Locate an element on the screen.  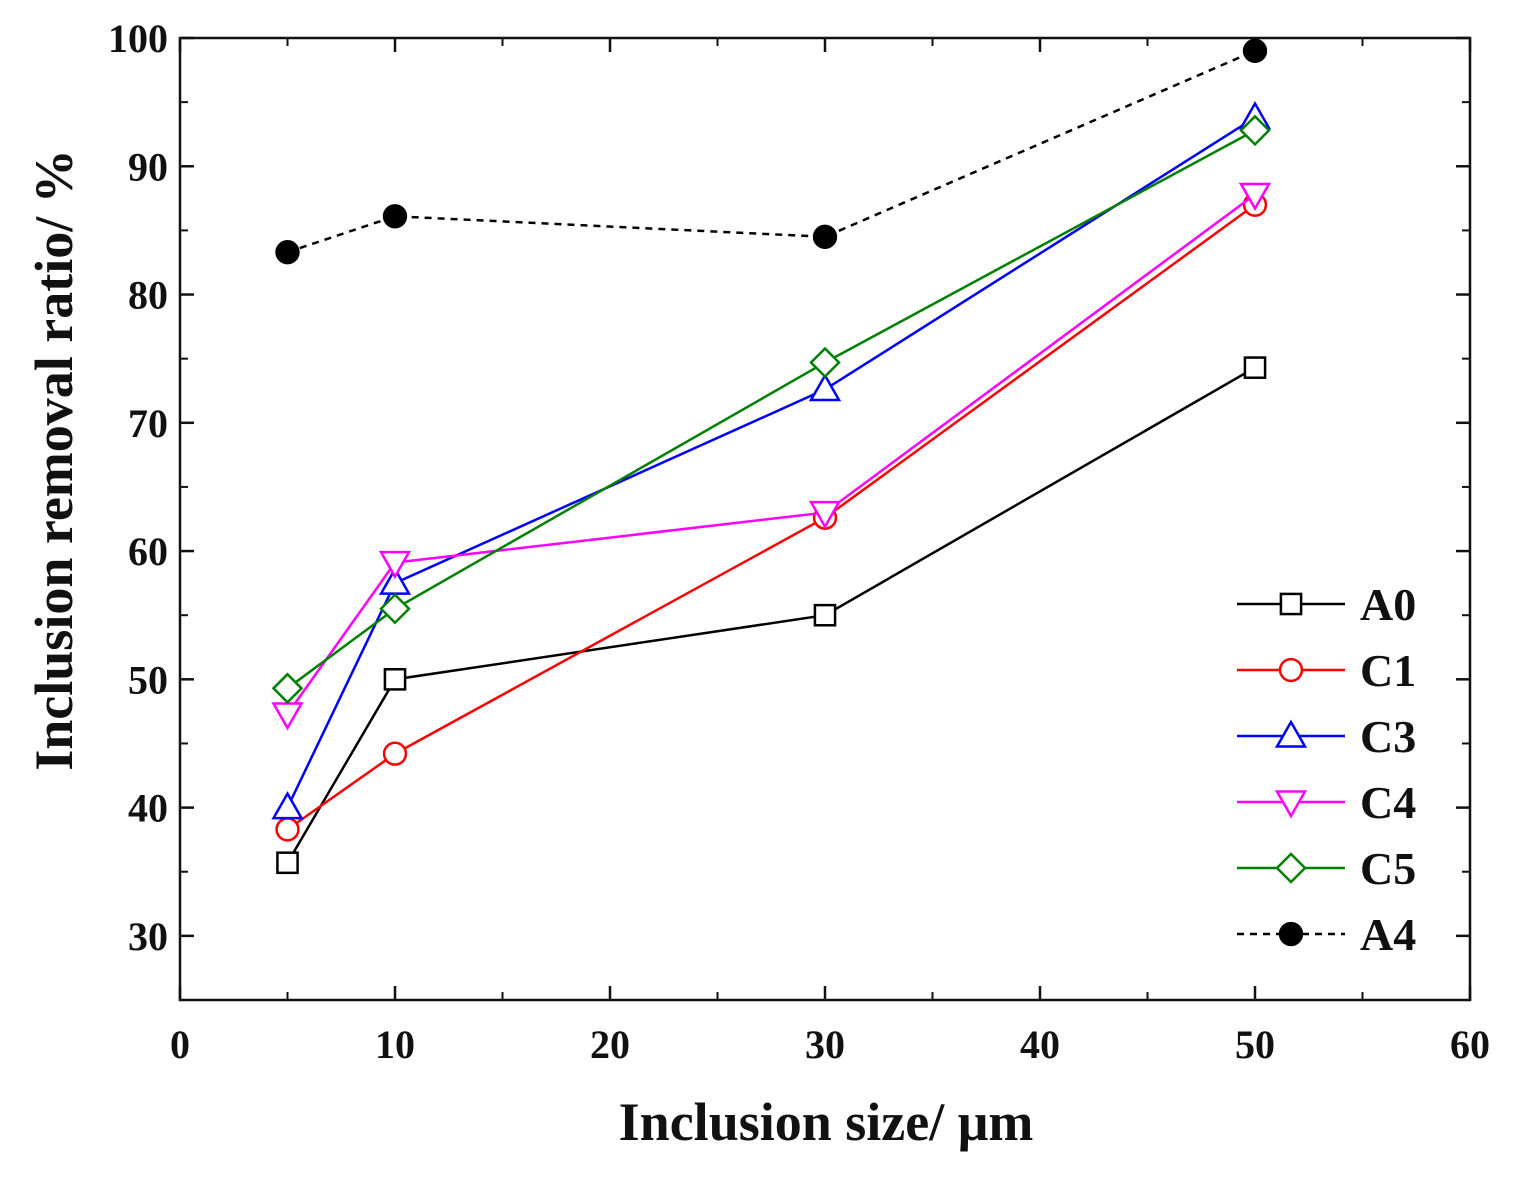
legend-item-c1: C1 is located at coordinates (1326, 670).